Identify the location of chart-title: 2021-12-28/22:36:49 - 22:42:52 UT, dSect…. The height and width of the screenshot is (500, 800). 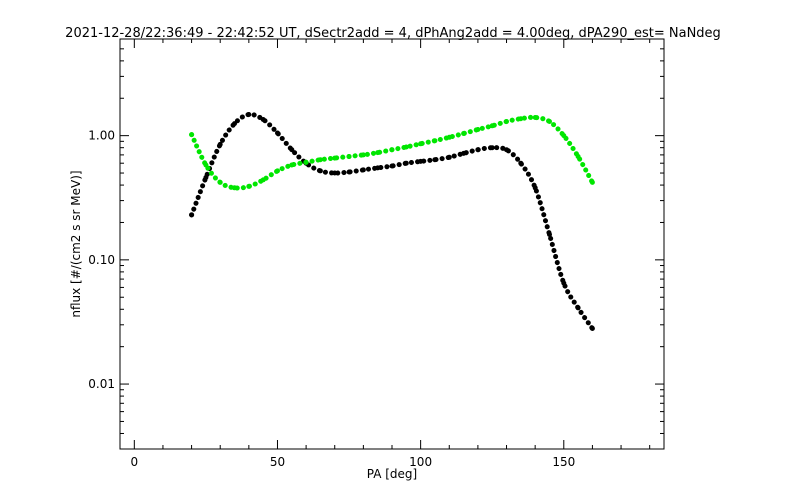
(393, 33).